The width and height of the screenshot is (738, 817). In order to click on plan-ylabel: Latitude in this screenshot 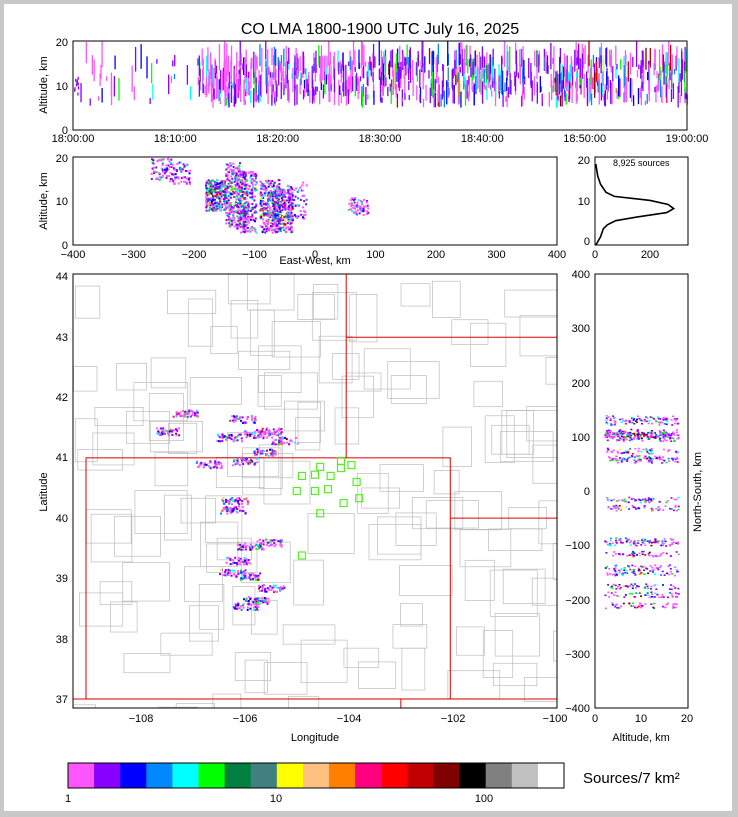, I will do `click(44, 491)`.